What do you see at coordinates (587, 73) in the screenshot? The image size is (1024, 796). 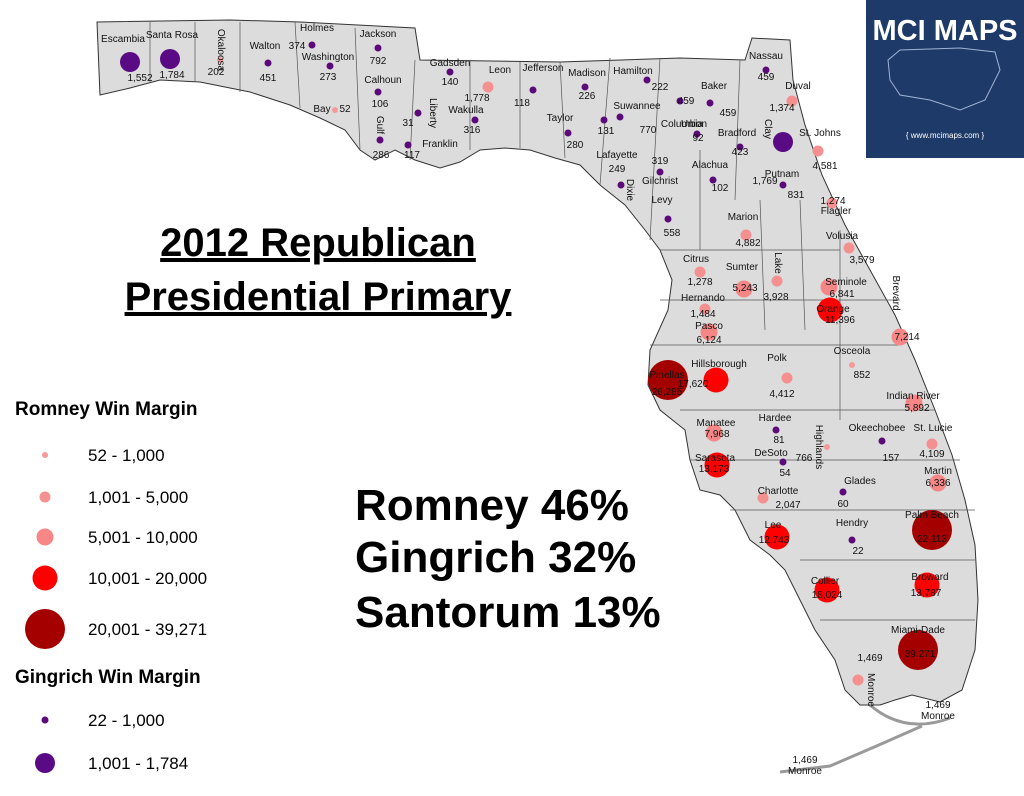 I see `county-name: Madison` at bounding box center [587, 73].